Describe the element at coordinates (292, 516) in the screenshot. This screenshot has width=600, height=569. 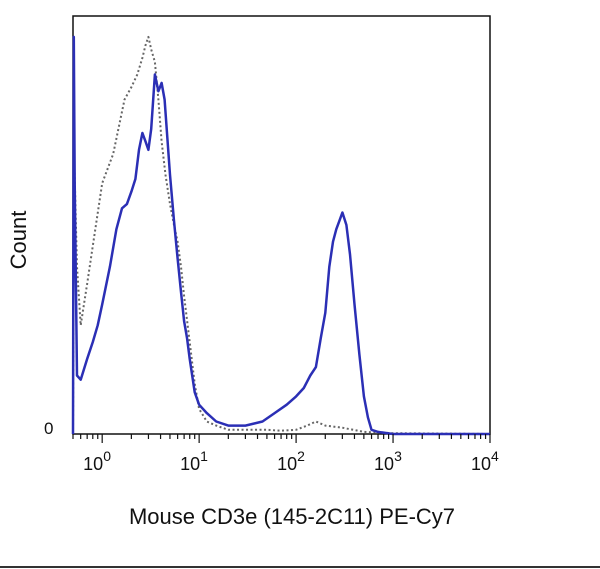
I see `x-axis-label: Mouse CD3e (145-2C11) PE-Cy7` at that location.